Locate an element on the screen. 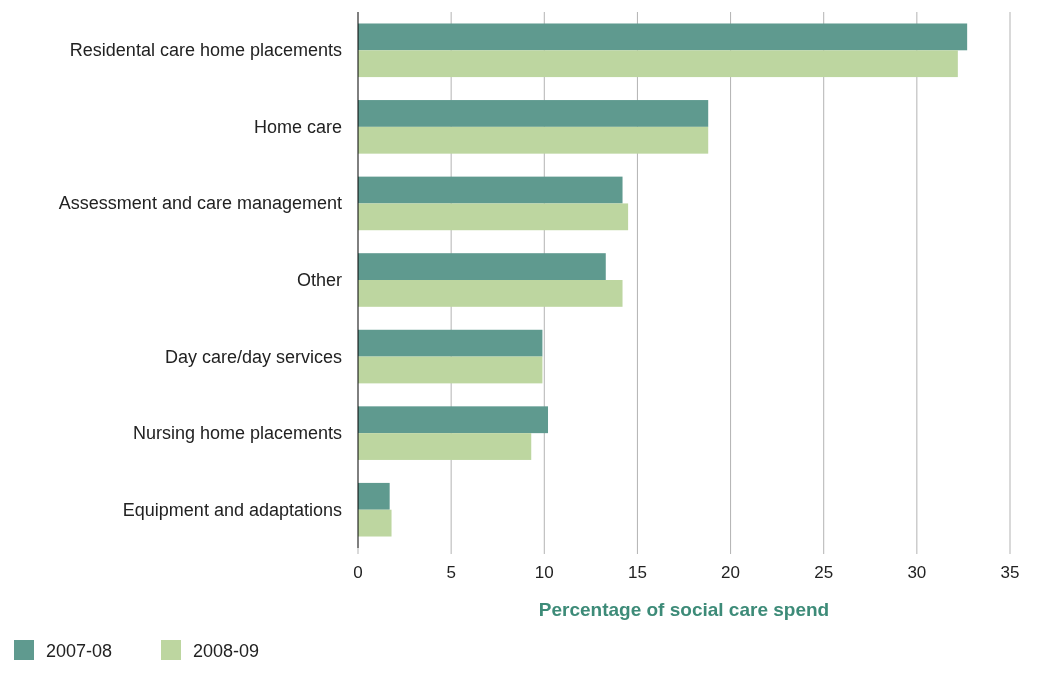  y-tick-label: Day care/day services is located at coordinates (253, 356).